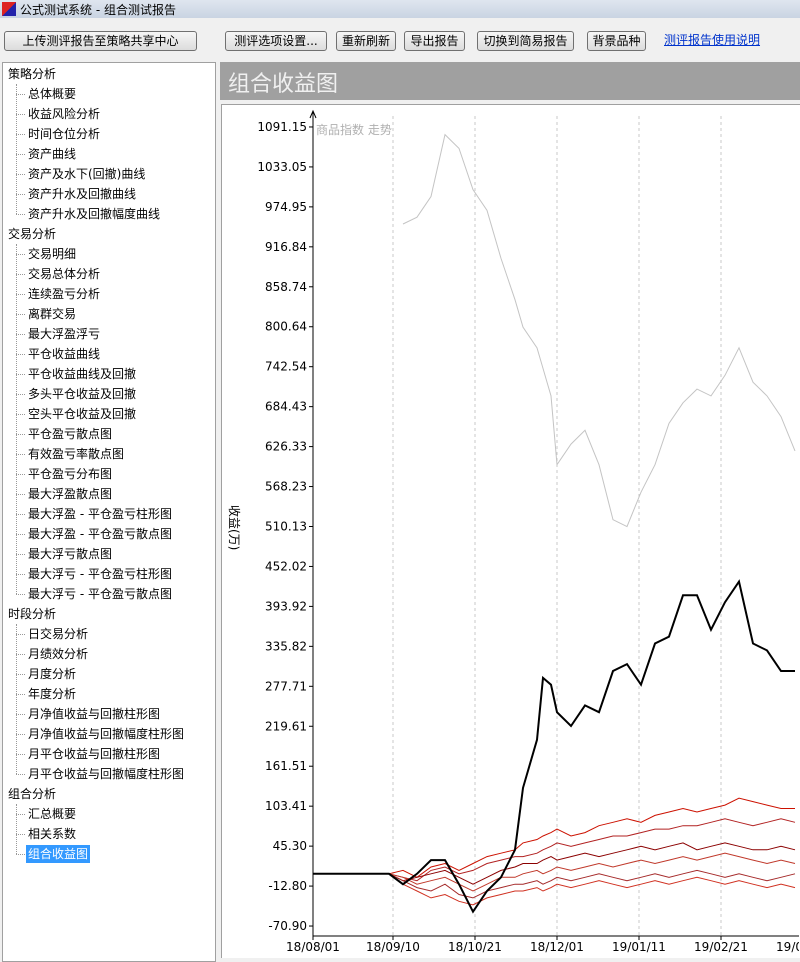  What do you see at coordinates (64, 274) in the screenshot?
I see `tree-item: 交易总体分析` at bounding box center [64, 274].